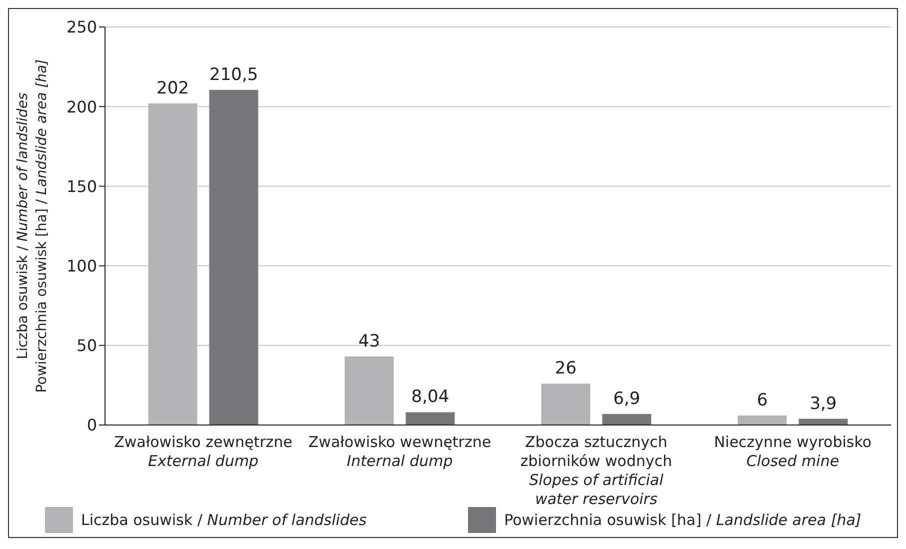 Image resolution: width=906 pixels, height=549 pixels. I want to click on y-tick-label: 100, so click(81, 266).